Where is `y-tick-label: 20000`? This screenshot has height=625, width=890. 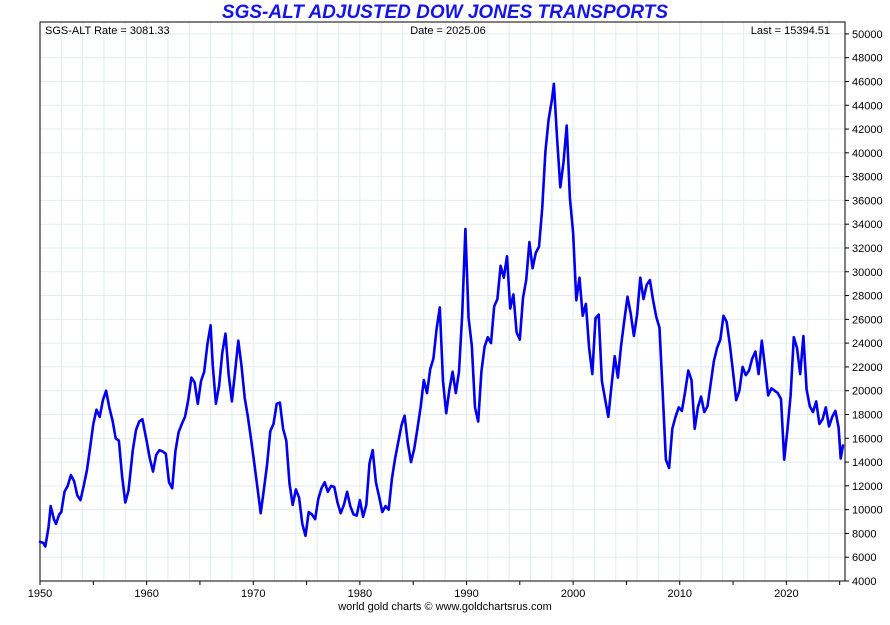
y-tick-label: 20000 is located at coordinates (867, 392).